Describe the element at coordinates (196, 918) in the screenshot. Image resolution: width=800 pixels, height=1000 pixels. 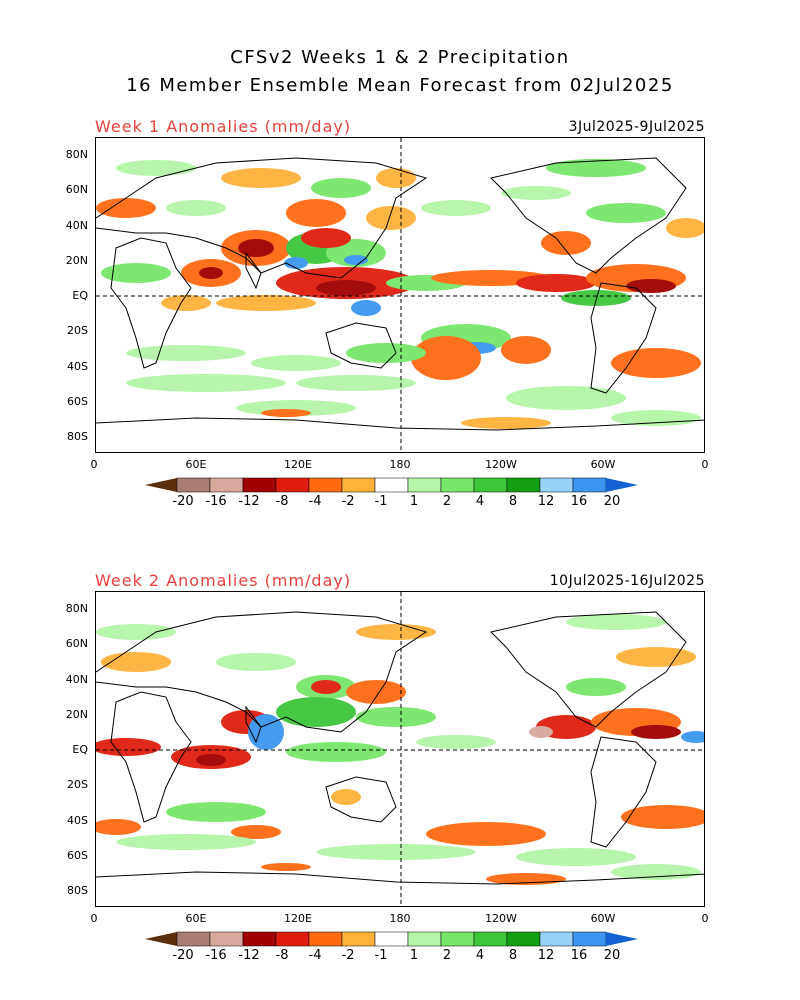
I see `p2-lon-60e: 60E` at that location.